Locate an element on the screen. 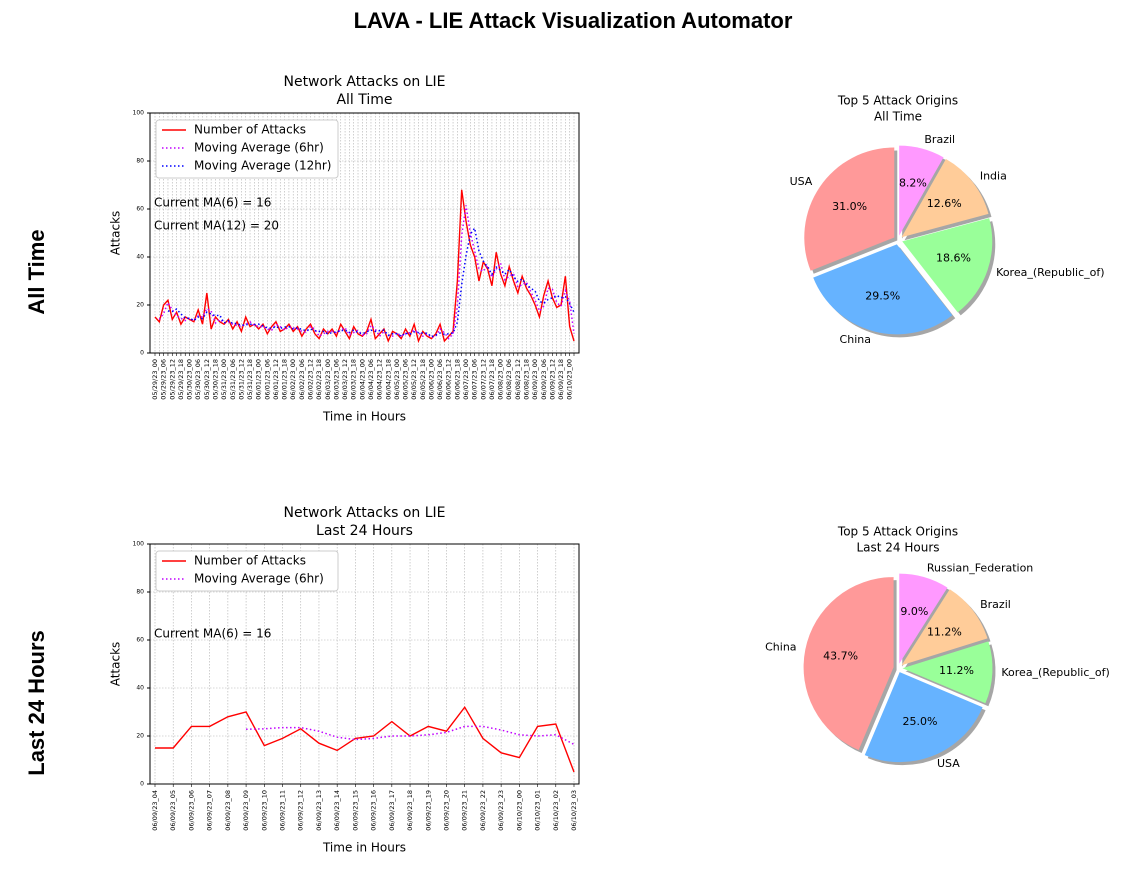 The width and height of the screenshot is (1121, 888). x-tick-label: 06/01/23_06 is located at coordinates (267, 379).